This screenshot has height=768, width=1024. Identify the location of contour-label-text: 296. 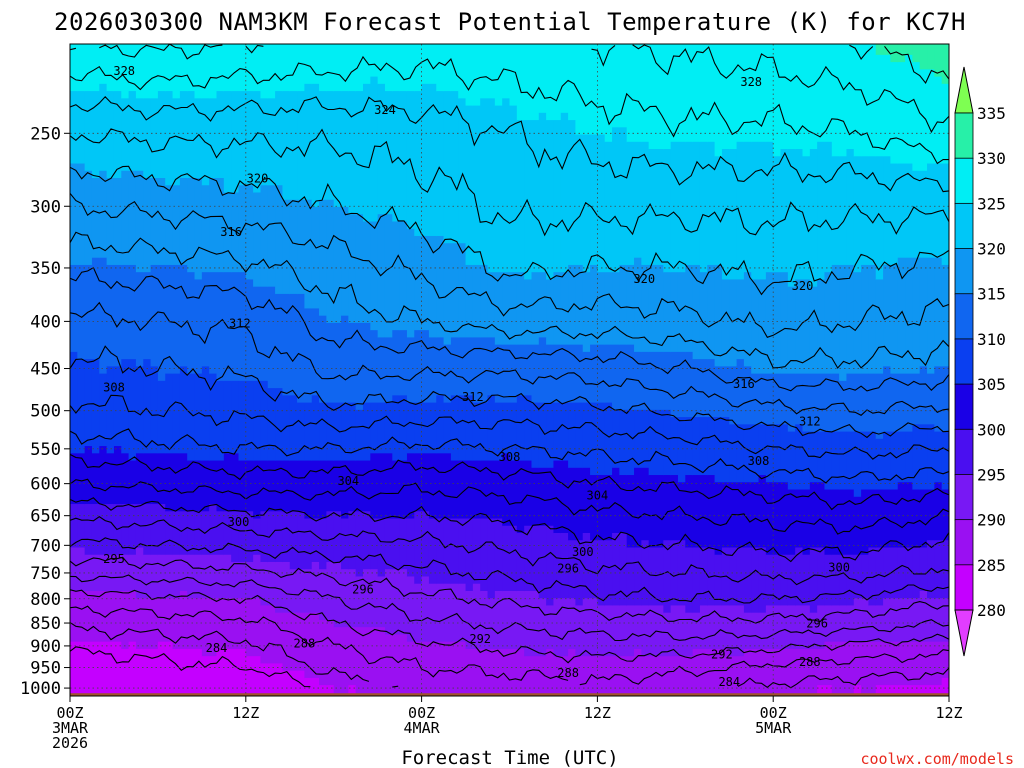
(568, 569).